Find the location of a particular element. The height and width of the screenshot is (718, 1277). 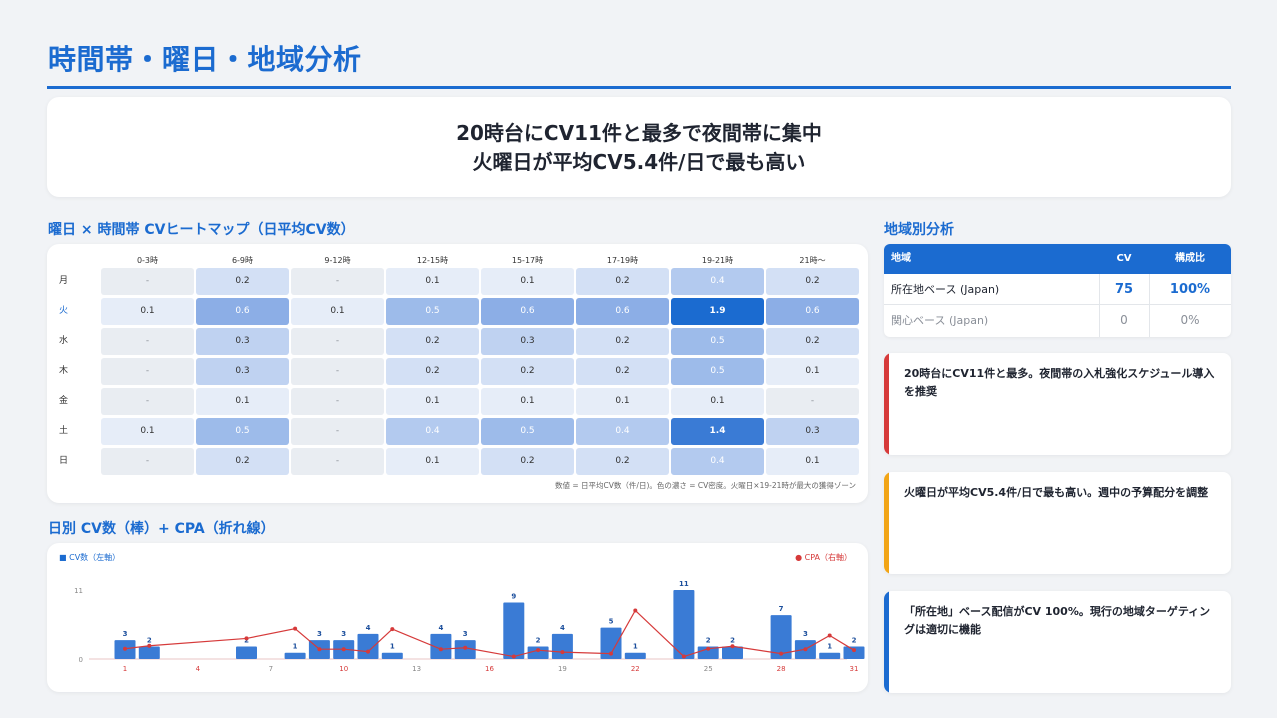

daily-chart-title: 日別 CV数（棒）+ CPA（折れ線） is located at coordinates (161, 529).